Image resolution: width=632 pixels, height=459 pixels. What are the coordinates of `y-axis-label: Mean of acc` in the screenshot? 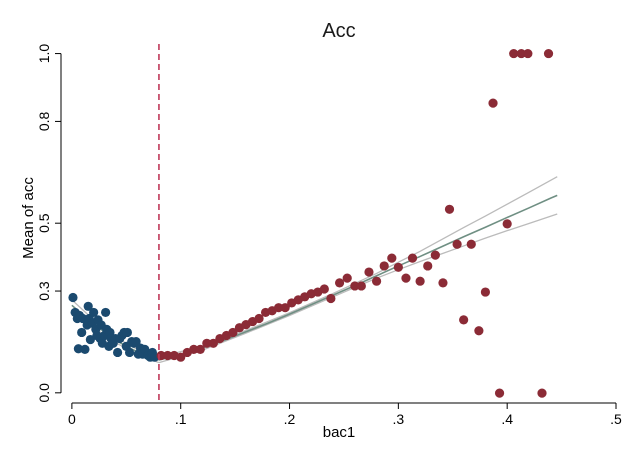 It's located at (28, 218).